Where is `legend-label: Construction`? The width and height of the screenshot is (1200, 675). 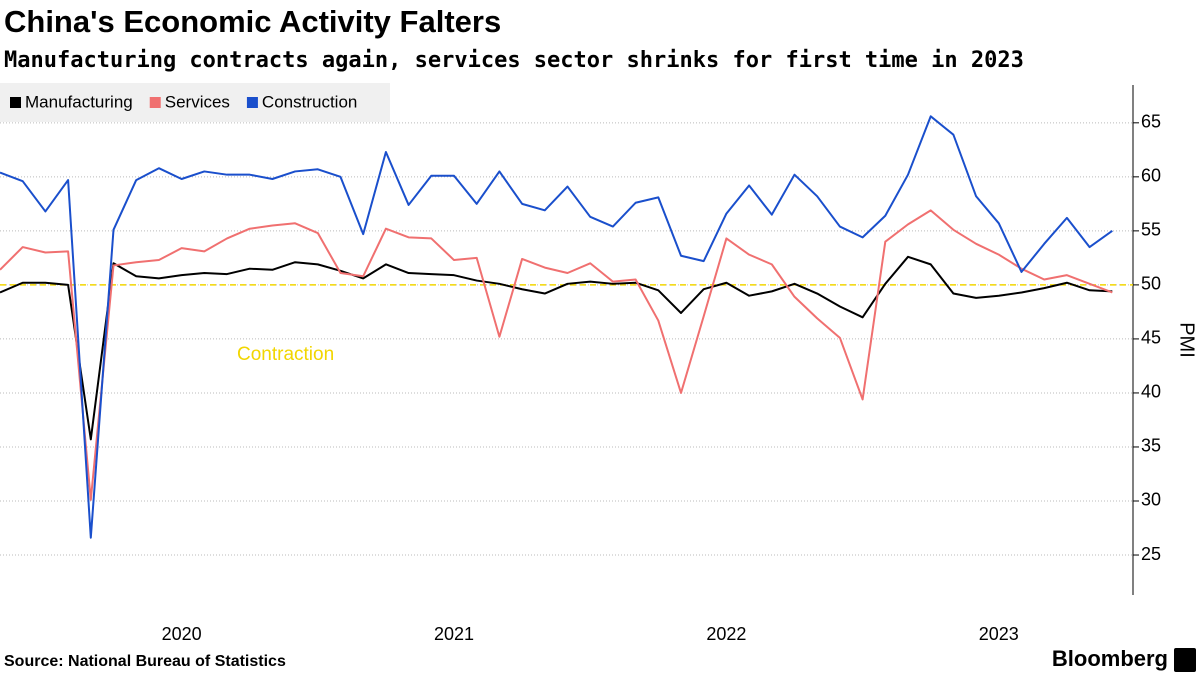
legend-label: Construction is located at coordinates (309, 101).